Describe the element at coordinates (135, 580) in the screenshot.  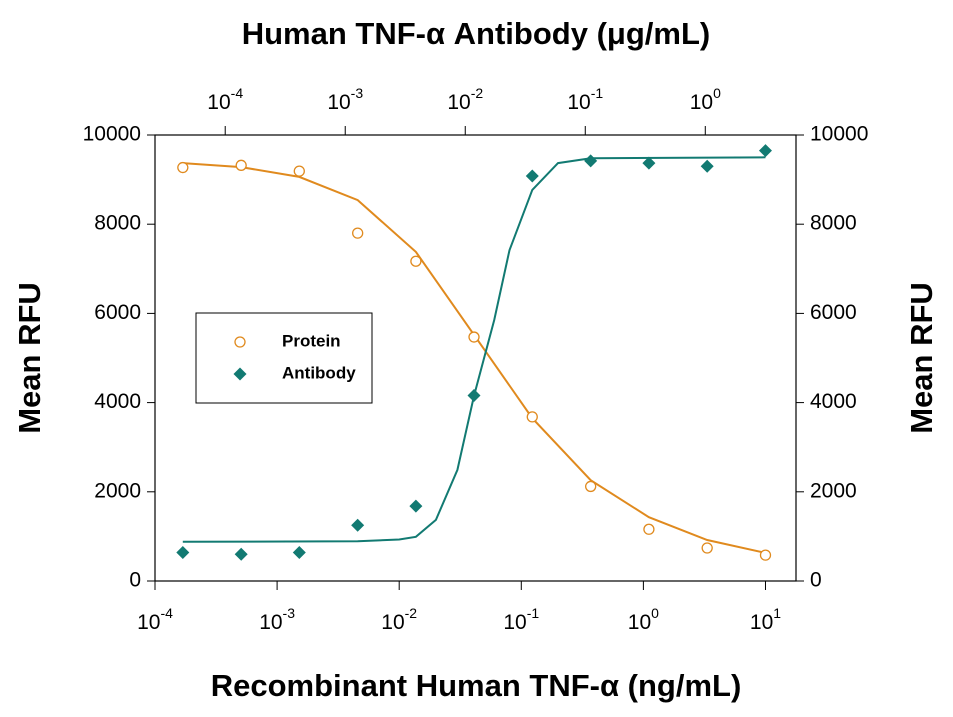
I see `y-tick-label: 0` at that location.